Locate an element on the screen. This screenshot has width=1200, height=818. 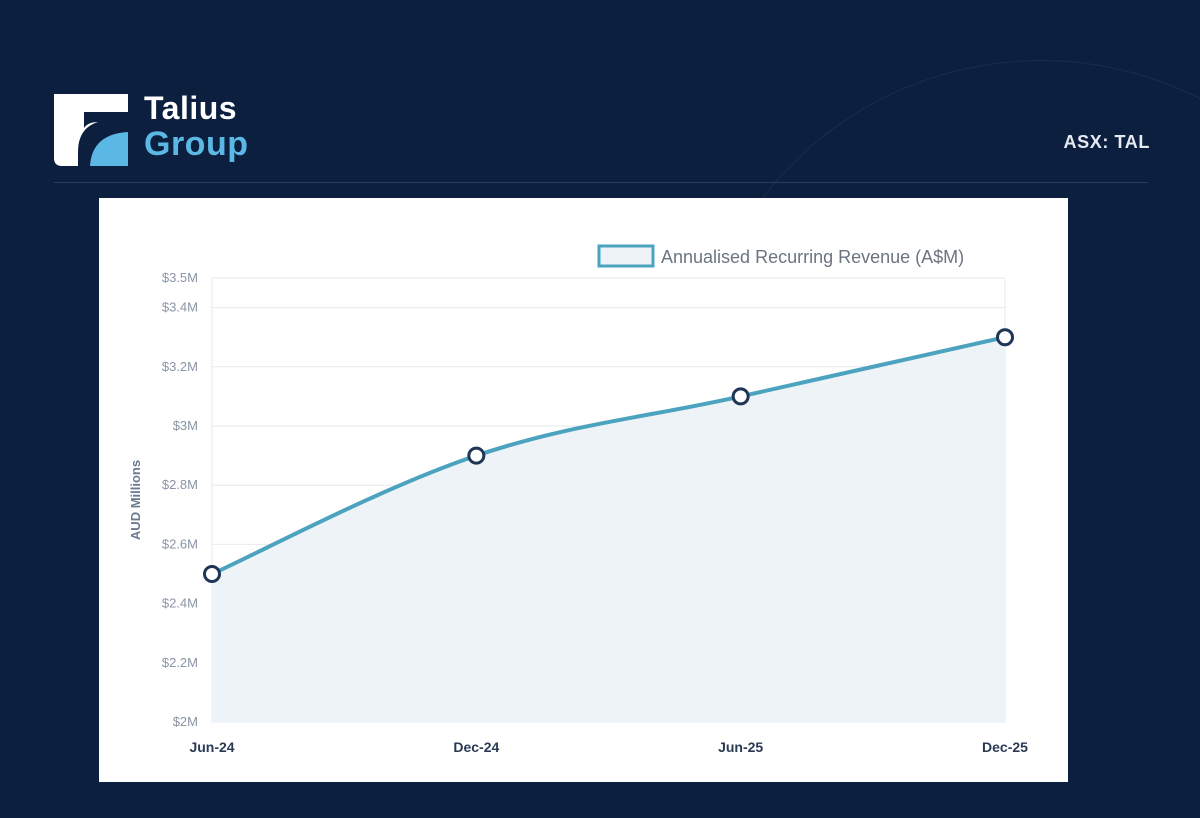
y-tick-label: $2.6M is located at coordinates (180, 543).